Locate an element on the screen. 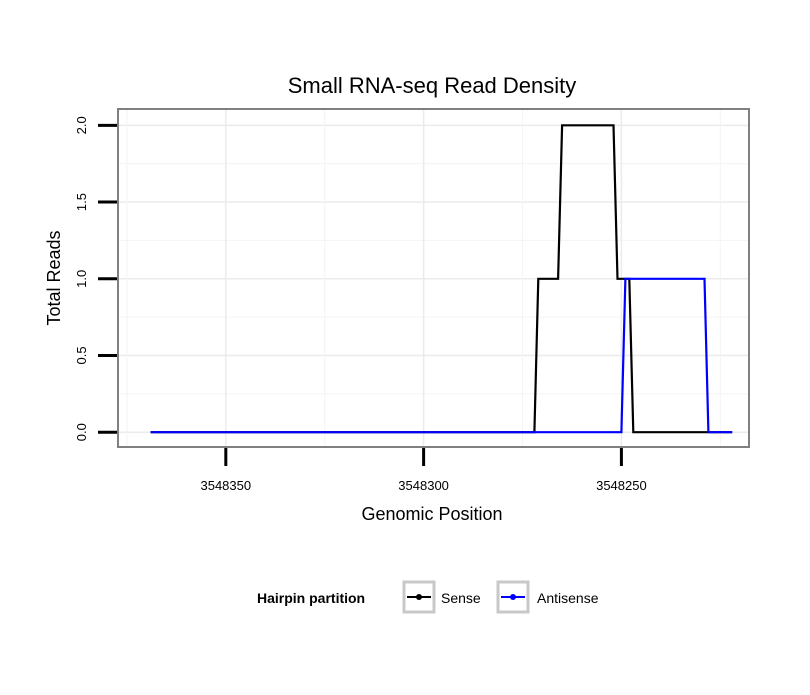 The height and width of the screenshot is (695, 810). x-tick-label: 3548350 is located at coordinates (225, 485).